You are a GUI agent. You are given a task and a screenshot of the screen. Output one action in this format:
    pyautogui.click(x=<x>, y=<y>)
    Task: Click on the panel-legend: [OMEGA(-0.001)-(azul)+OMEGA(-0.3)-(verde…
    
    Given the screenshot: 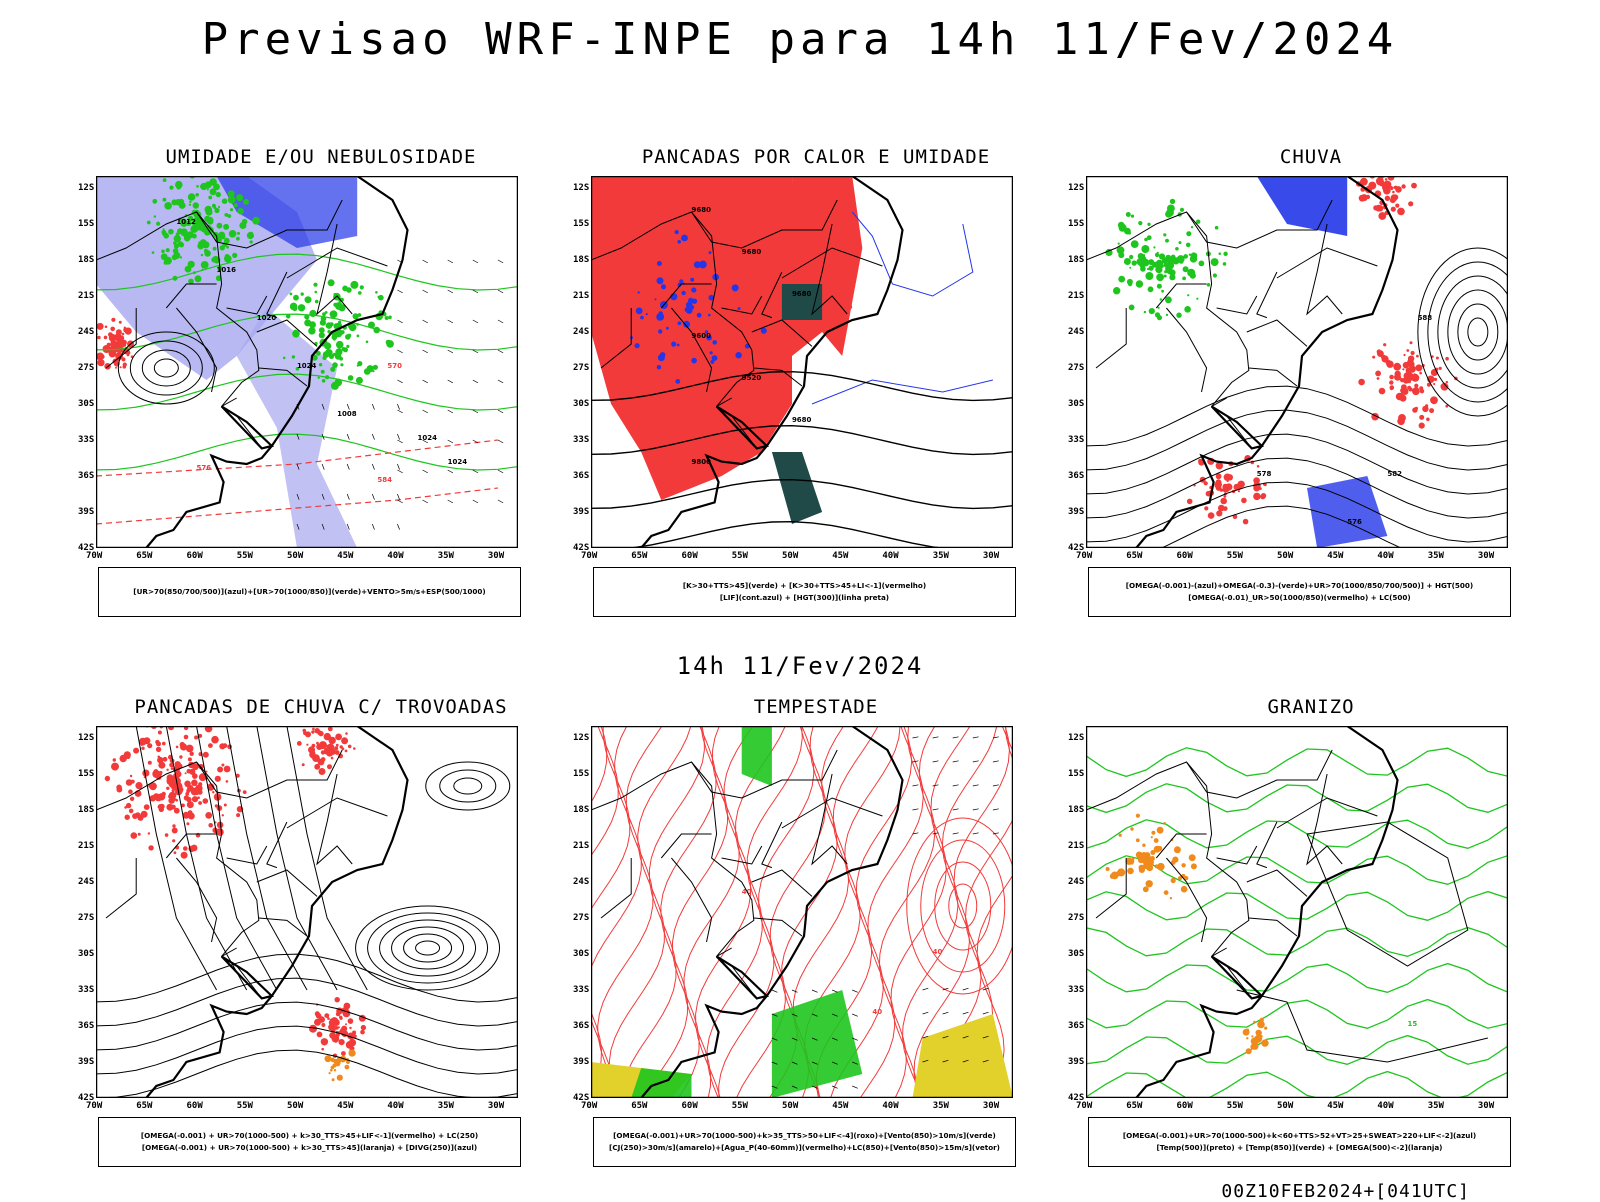 What is the action you would take?
    pyautogui.click(x=1299, y=592)
    